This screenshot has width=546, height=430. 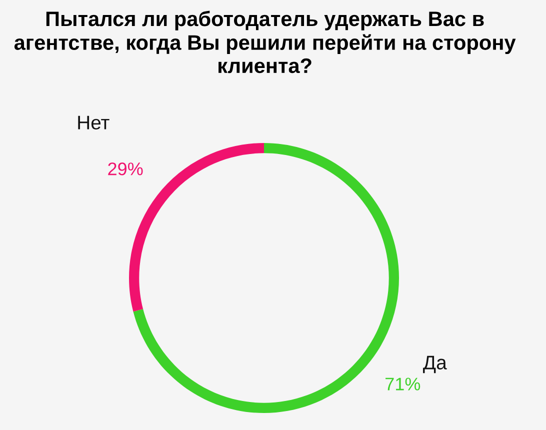 What do you see at coordinates (403, 384) in the screenshot?
I see `data-label: 71%` at bounding box center [403, 384].